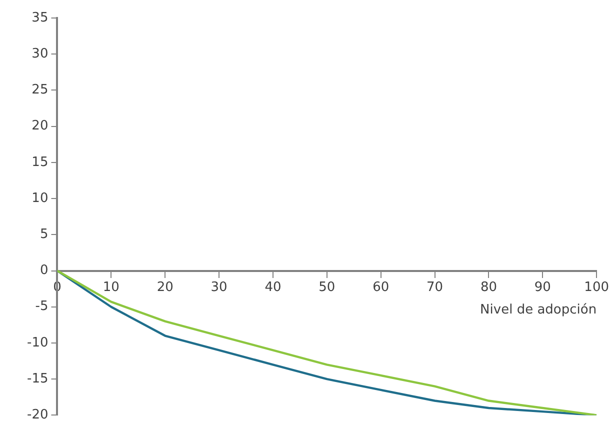 The width and height of the screenshot is (612, 426). Describe the element at coordinates (40, 90) in the screenshot. I see `y-tick-label: 25` at that location.